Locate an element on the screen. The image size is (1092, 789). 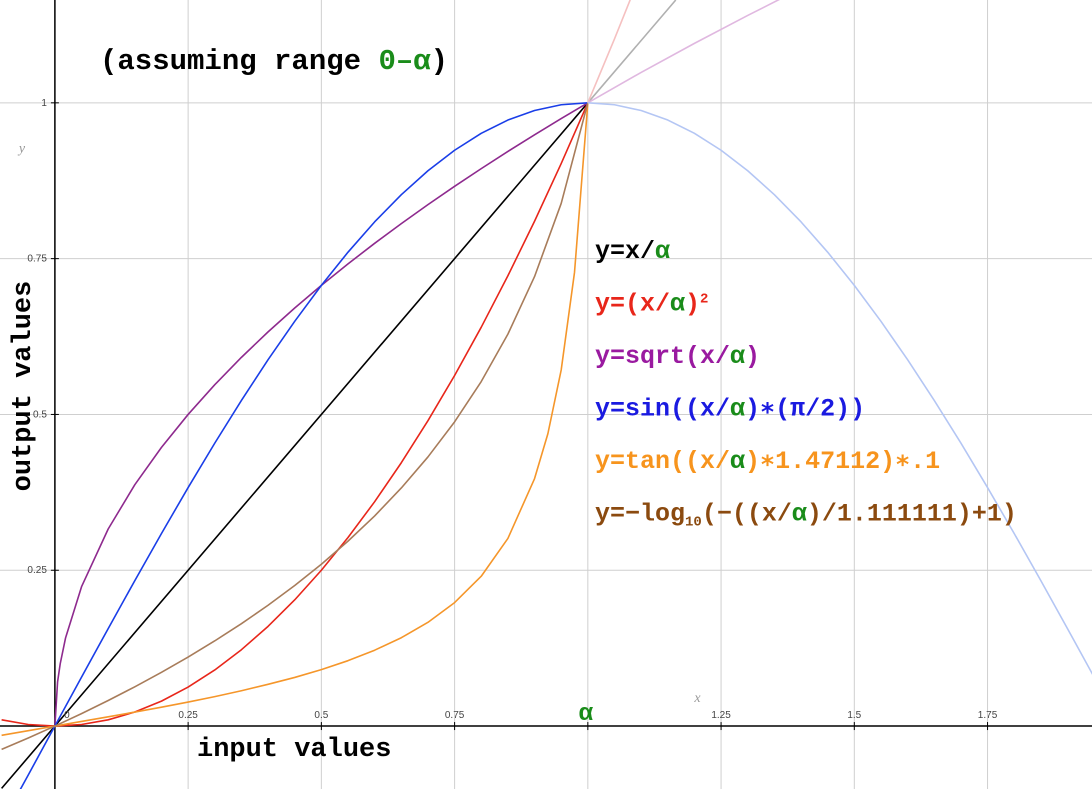
legend-text: 2 is located at coordinates (704, 300).